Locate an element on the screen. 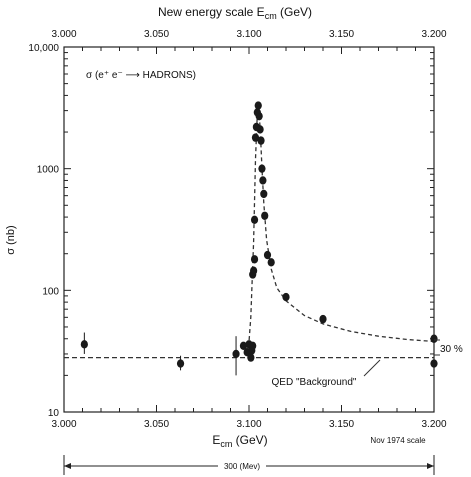 The height and width of the screenshot is (477, 471). x-tick-label: 3.100 is located at coordinates (248, 424).